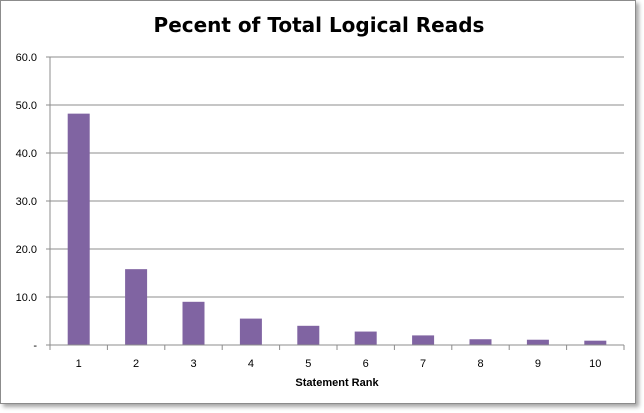  I want to click on y-tick-label: 10.0, so click(26, 298).